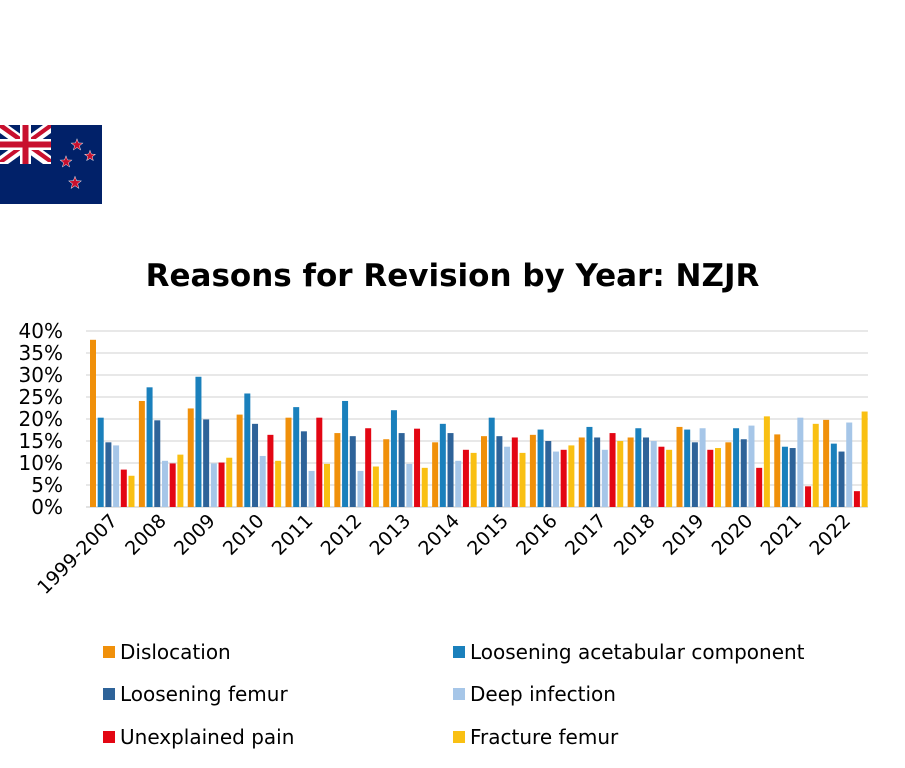  Describe the element at coordinates (167, 652) in the screenshot. I see `legend-item: Dislocation` at that location.